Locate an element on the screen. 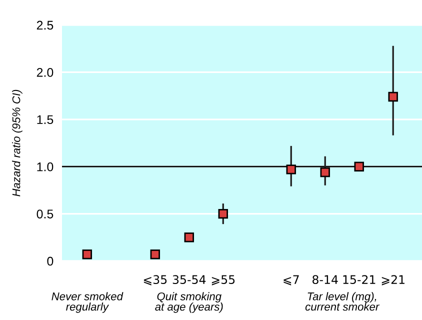 The image size is (422, 320). x-tick-label: ⩽7 is located at coordinates (291, 280).